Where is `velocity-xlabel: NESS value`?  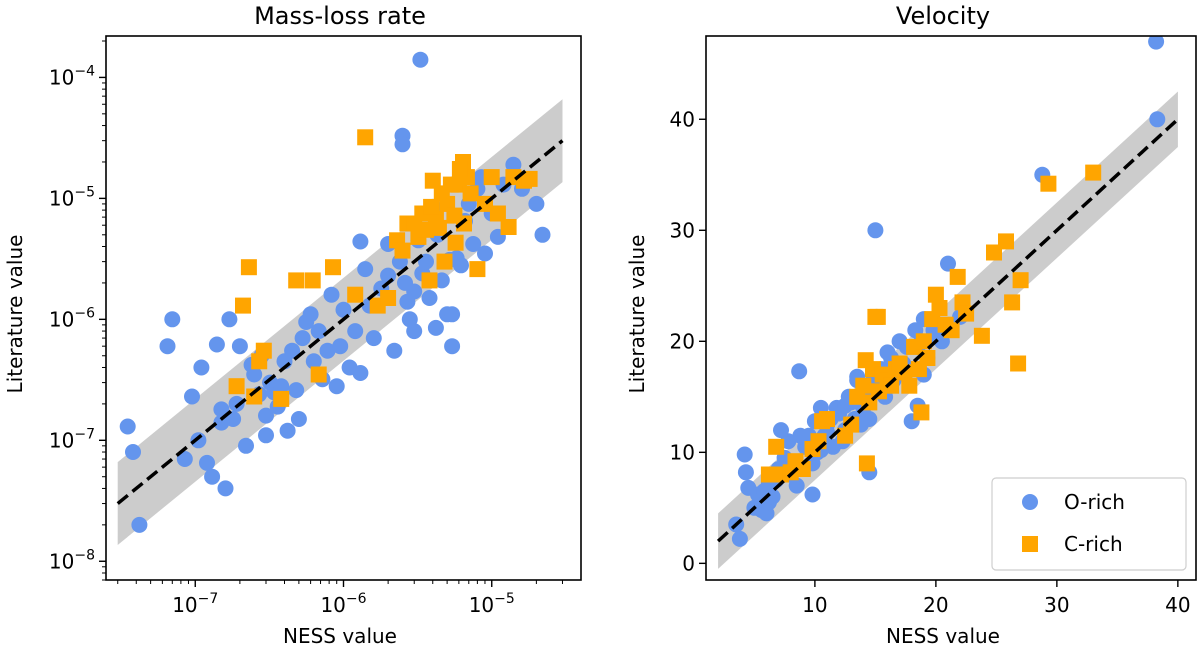 velocity-xlabel: NESS value is located at coordinates (943, 636).